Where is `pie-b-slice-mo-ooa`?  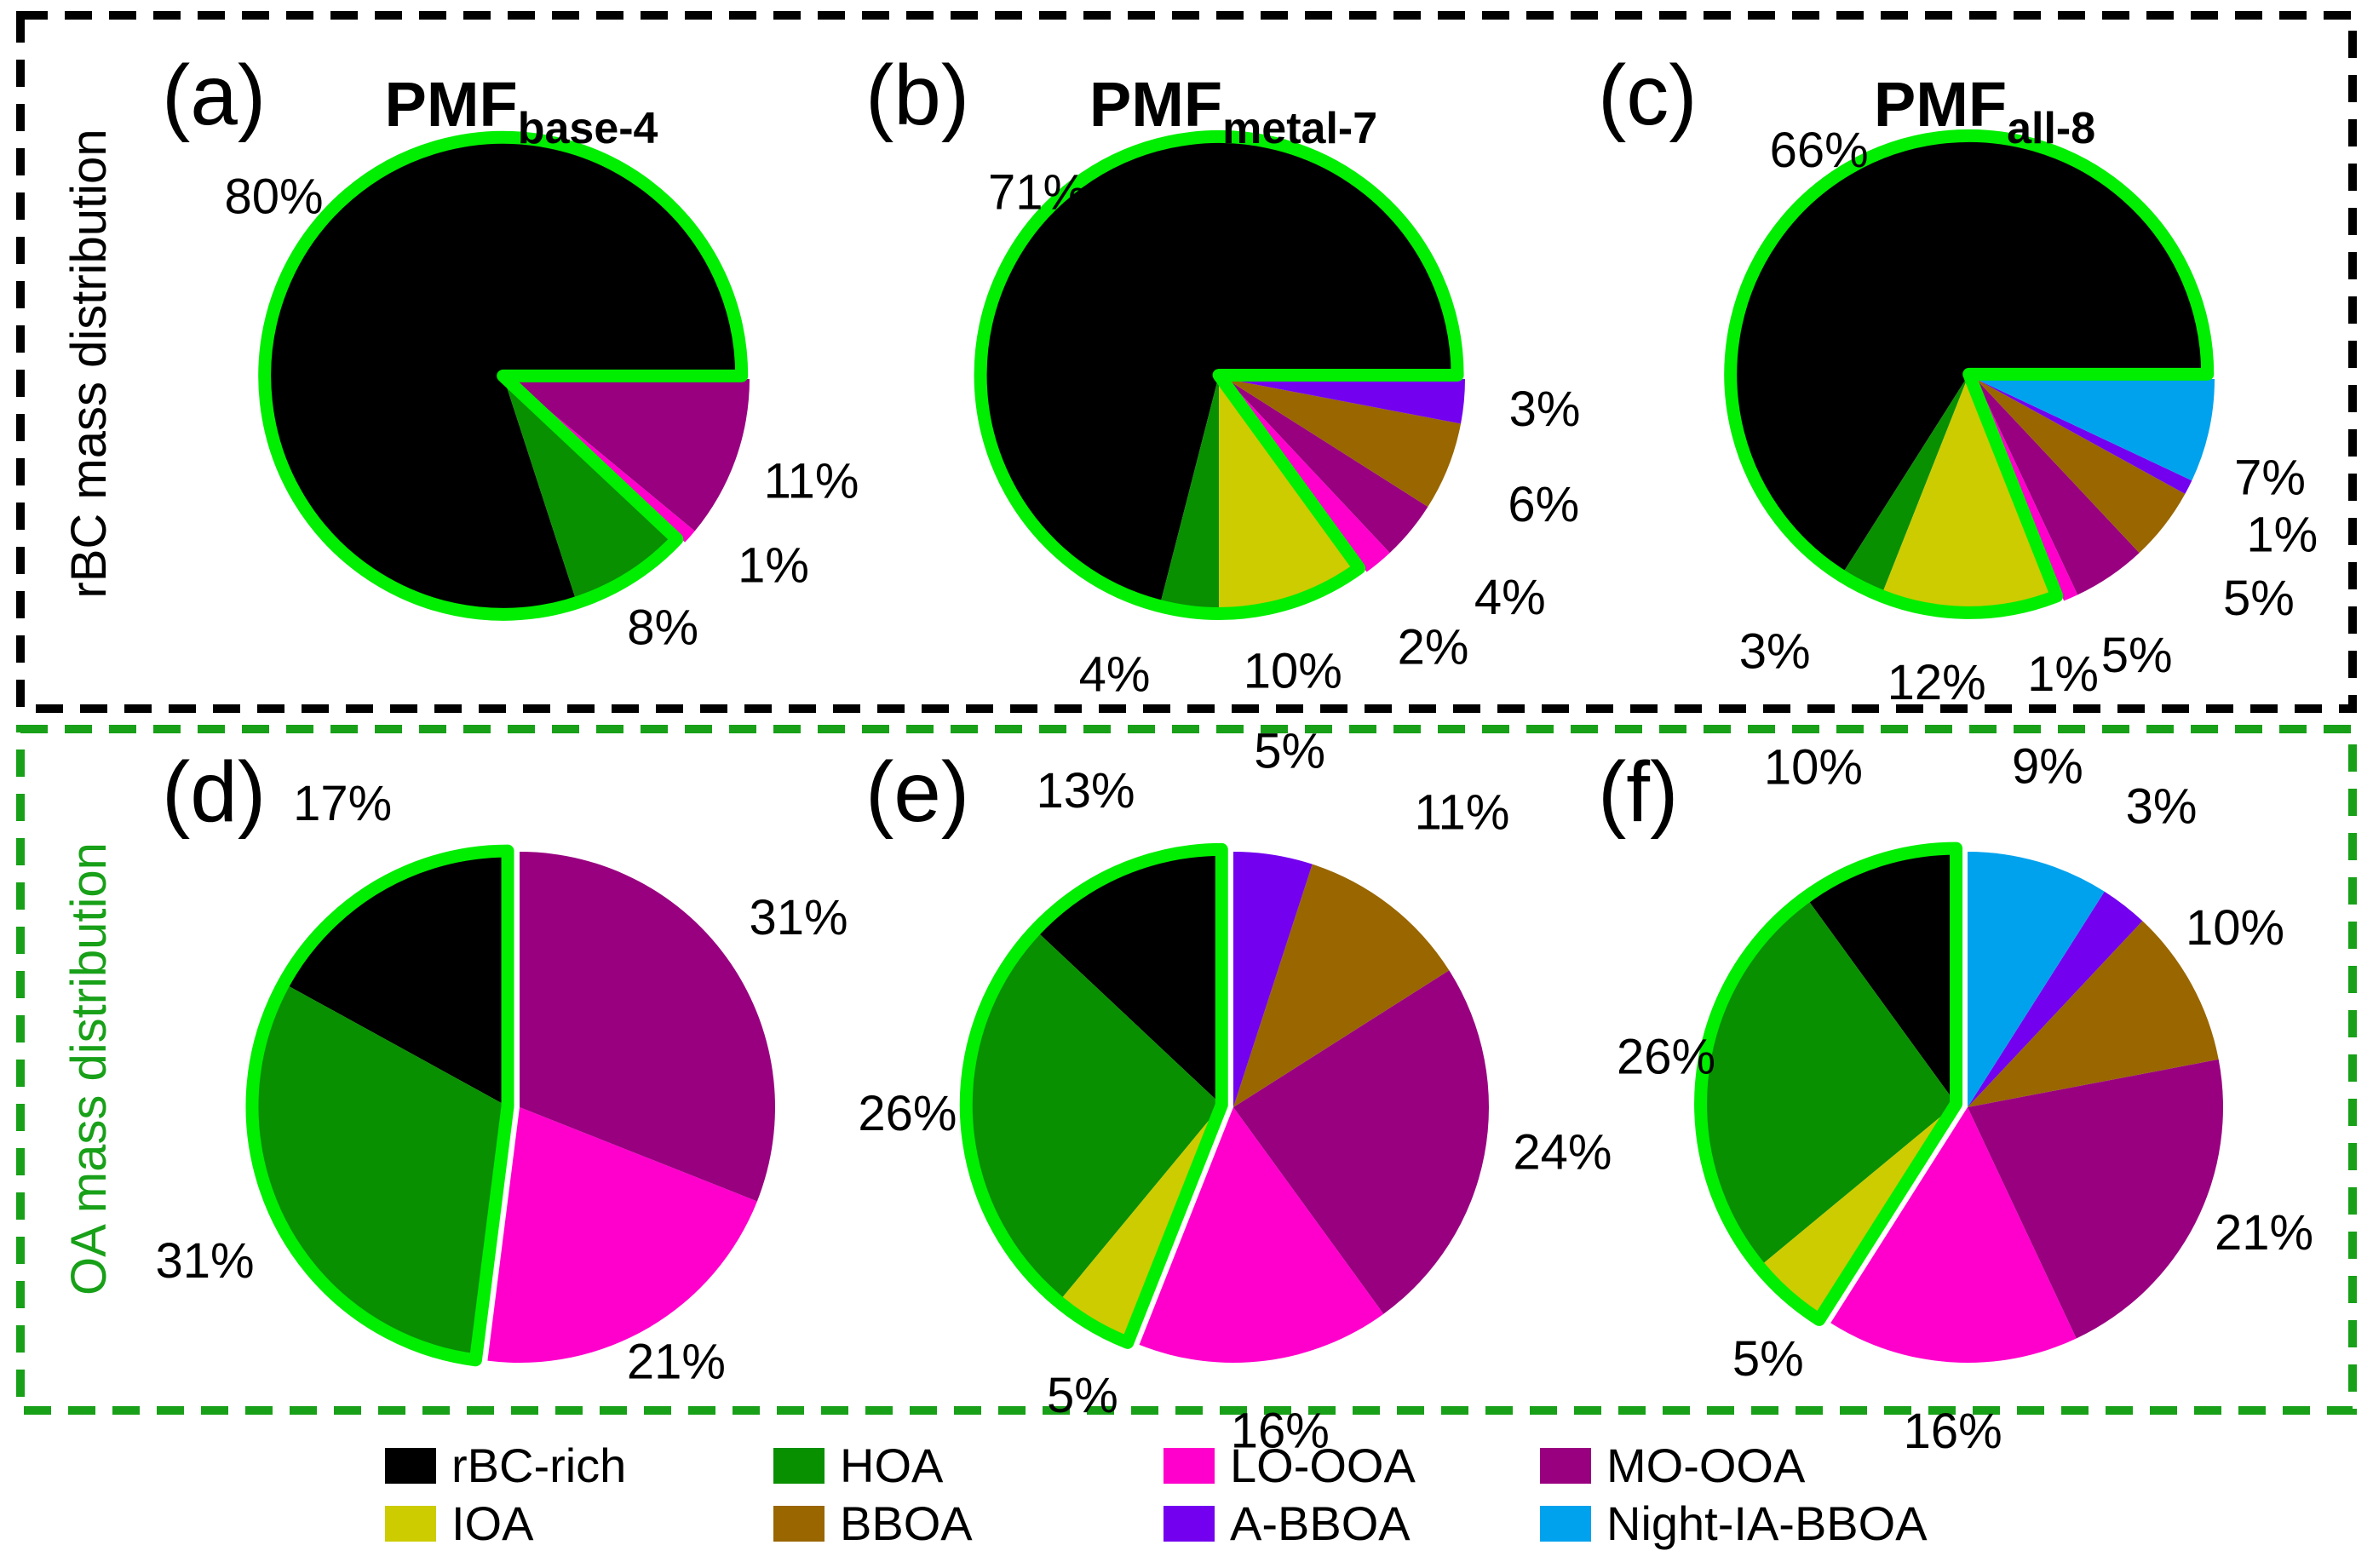
pie-b-slice-mo-ooa is located at coordinates (1327, 466).